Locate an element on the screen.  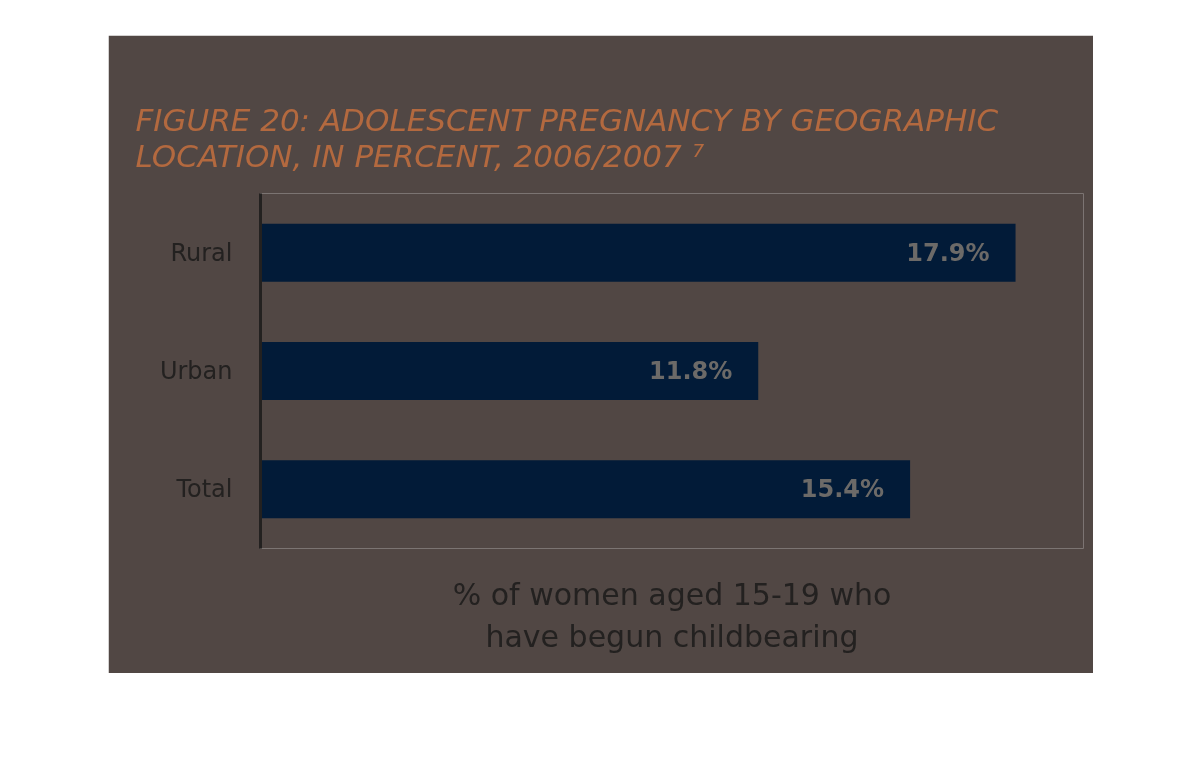
chart-title: FIGURE 20: ADOLESCENT PREGNANCY BY GEOGRAPHIC LOCATION, IN PERCENT, 2006/2007 ⁷ is located at coordinates (567, 137).